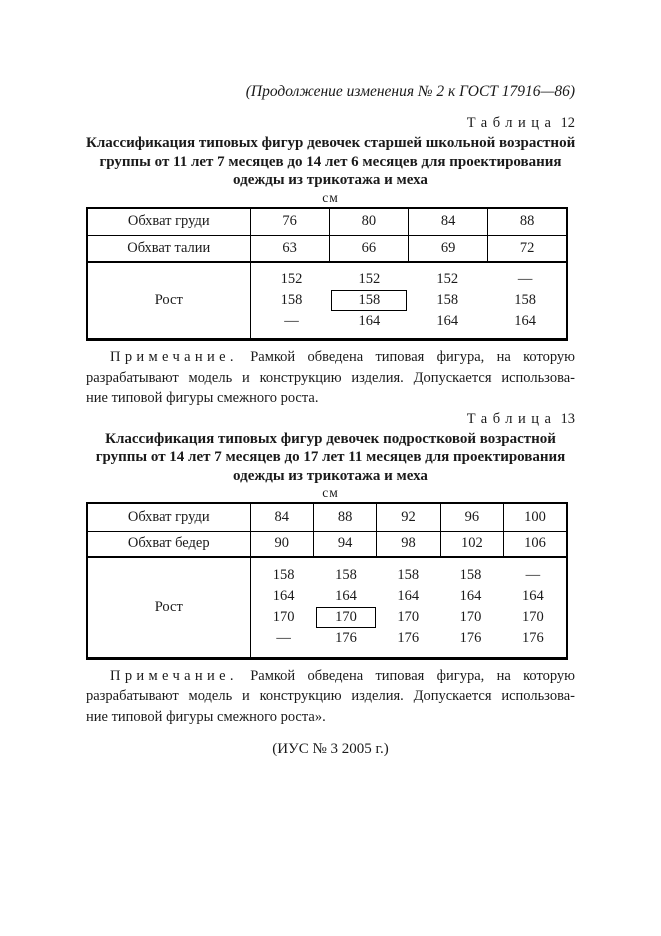  What do you see at coordinates (345, 544) in the screenshot?
I see `cell: 94` at bounding box center [345, 544].